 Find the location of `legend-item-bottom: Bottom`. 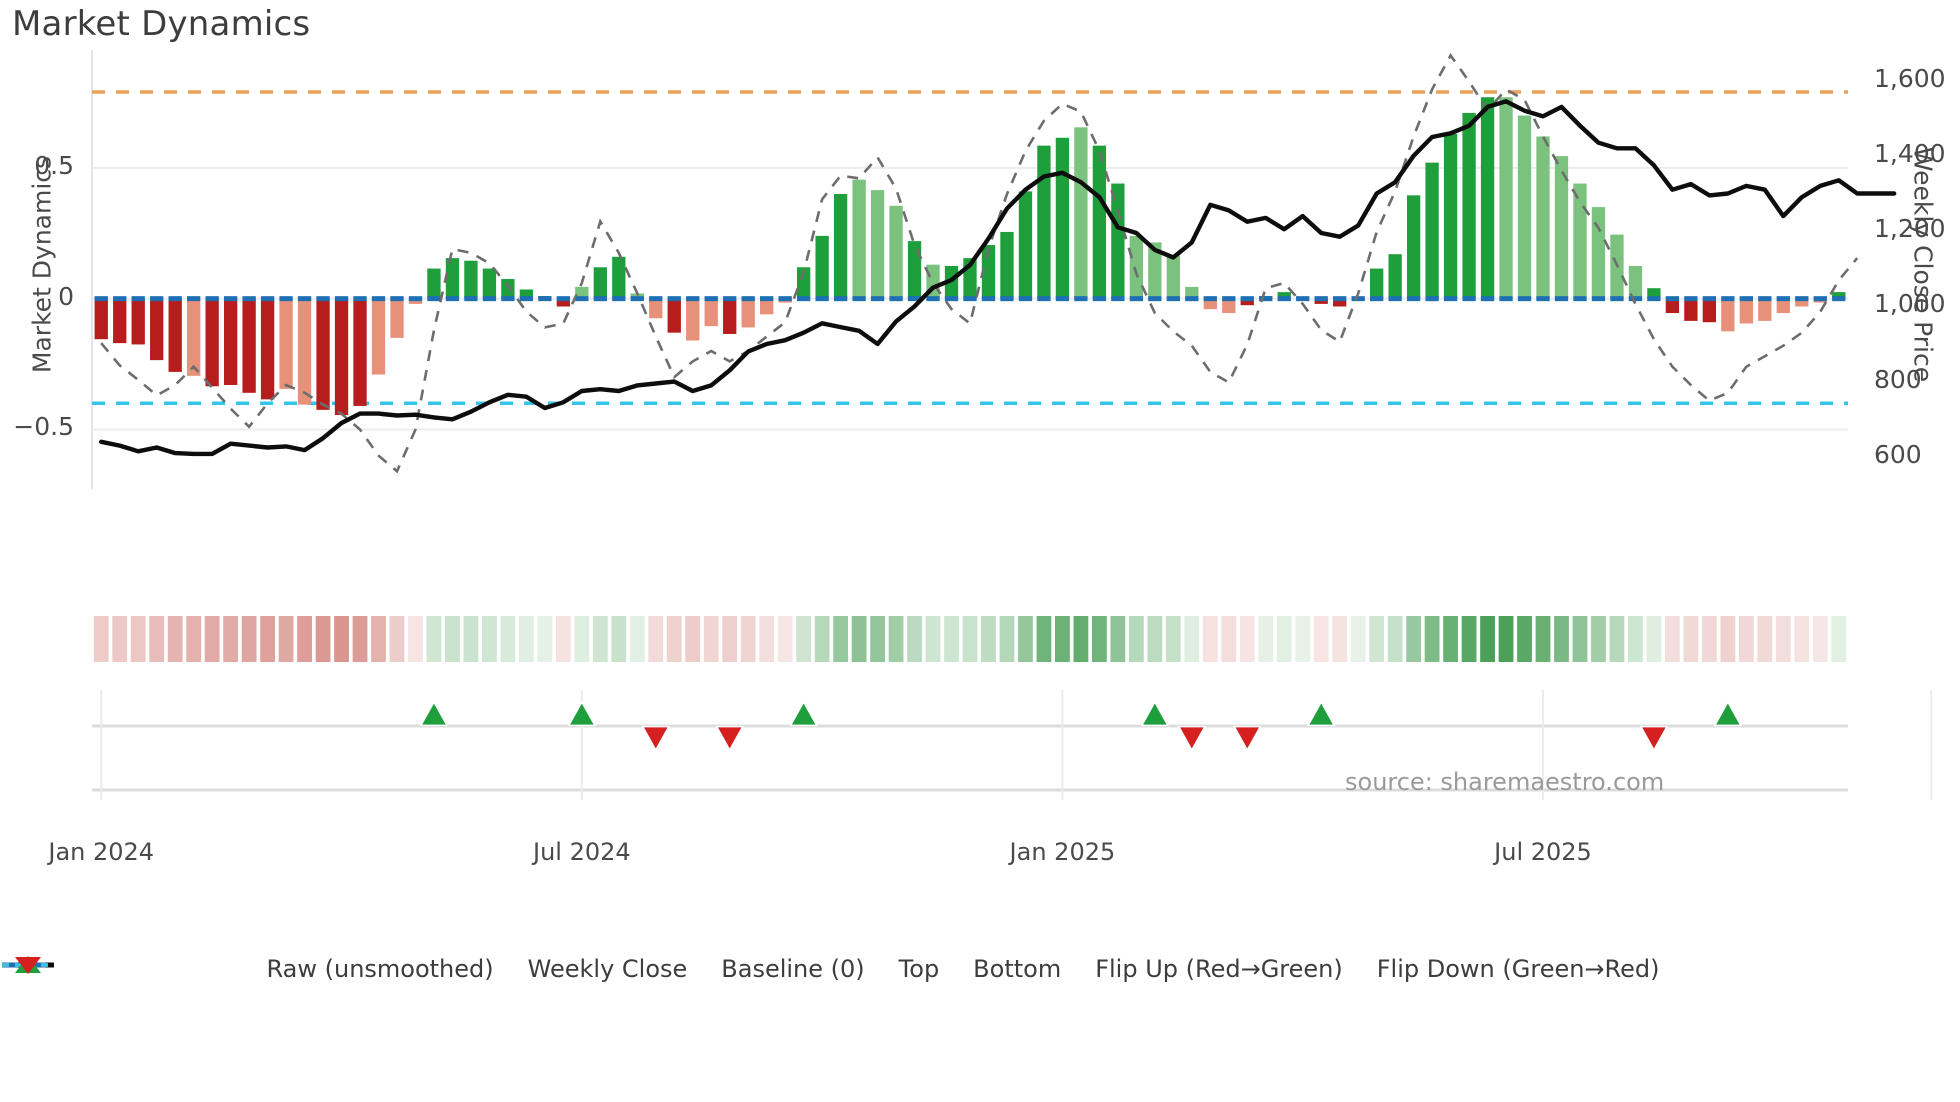

legend-item-bottom: Bottom is located at coordinates (531, 969).